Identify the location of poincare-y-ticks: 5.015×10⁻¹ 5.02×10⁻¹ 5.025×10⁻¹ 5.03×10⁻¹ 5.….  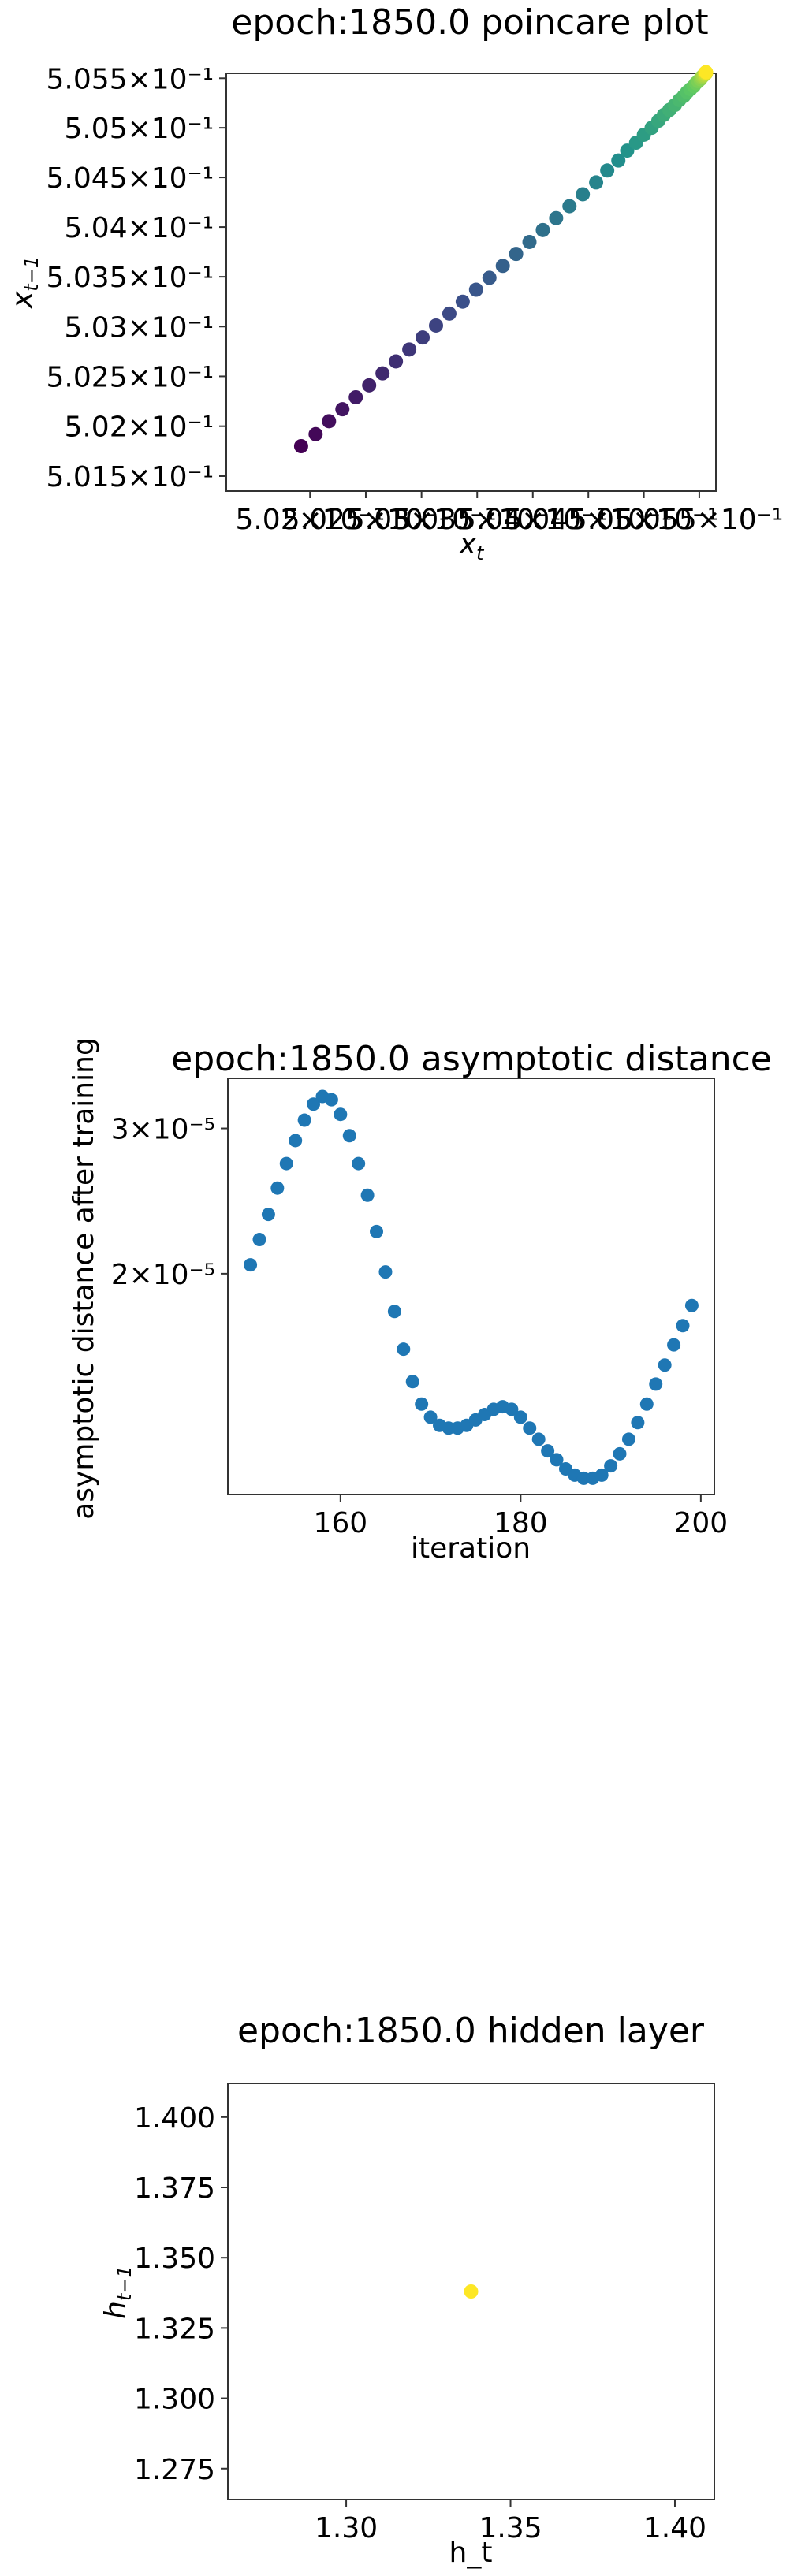
(136, 278).